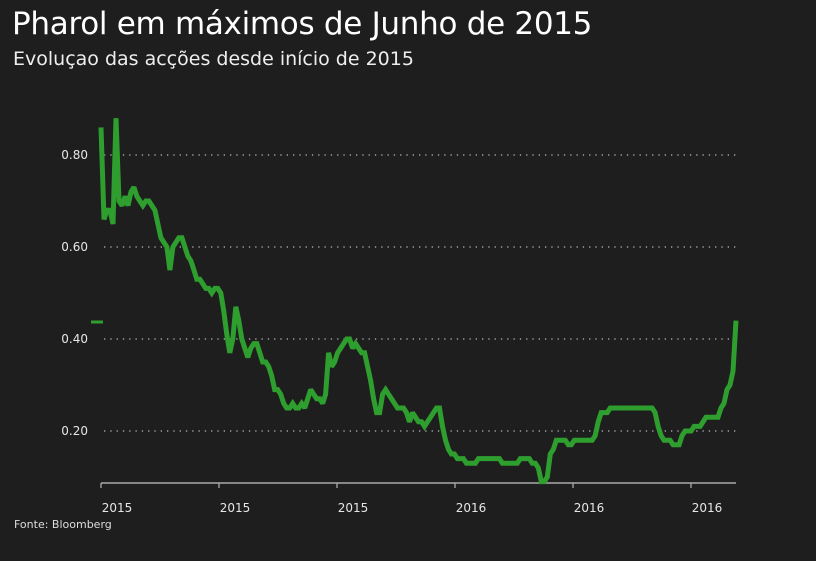 This screenshot has width=816, height=561. I want to click on source-note: Fonte: Bloomberg, so click(63, 524).